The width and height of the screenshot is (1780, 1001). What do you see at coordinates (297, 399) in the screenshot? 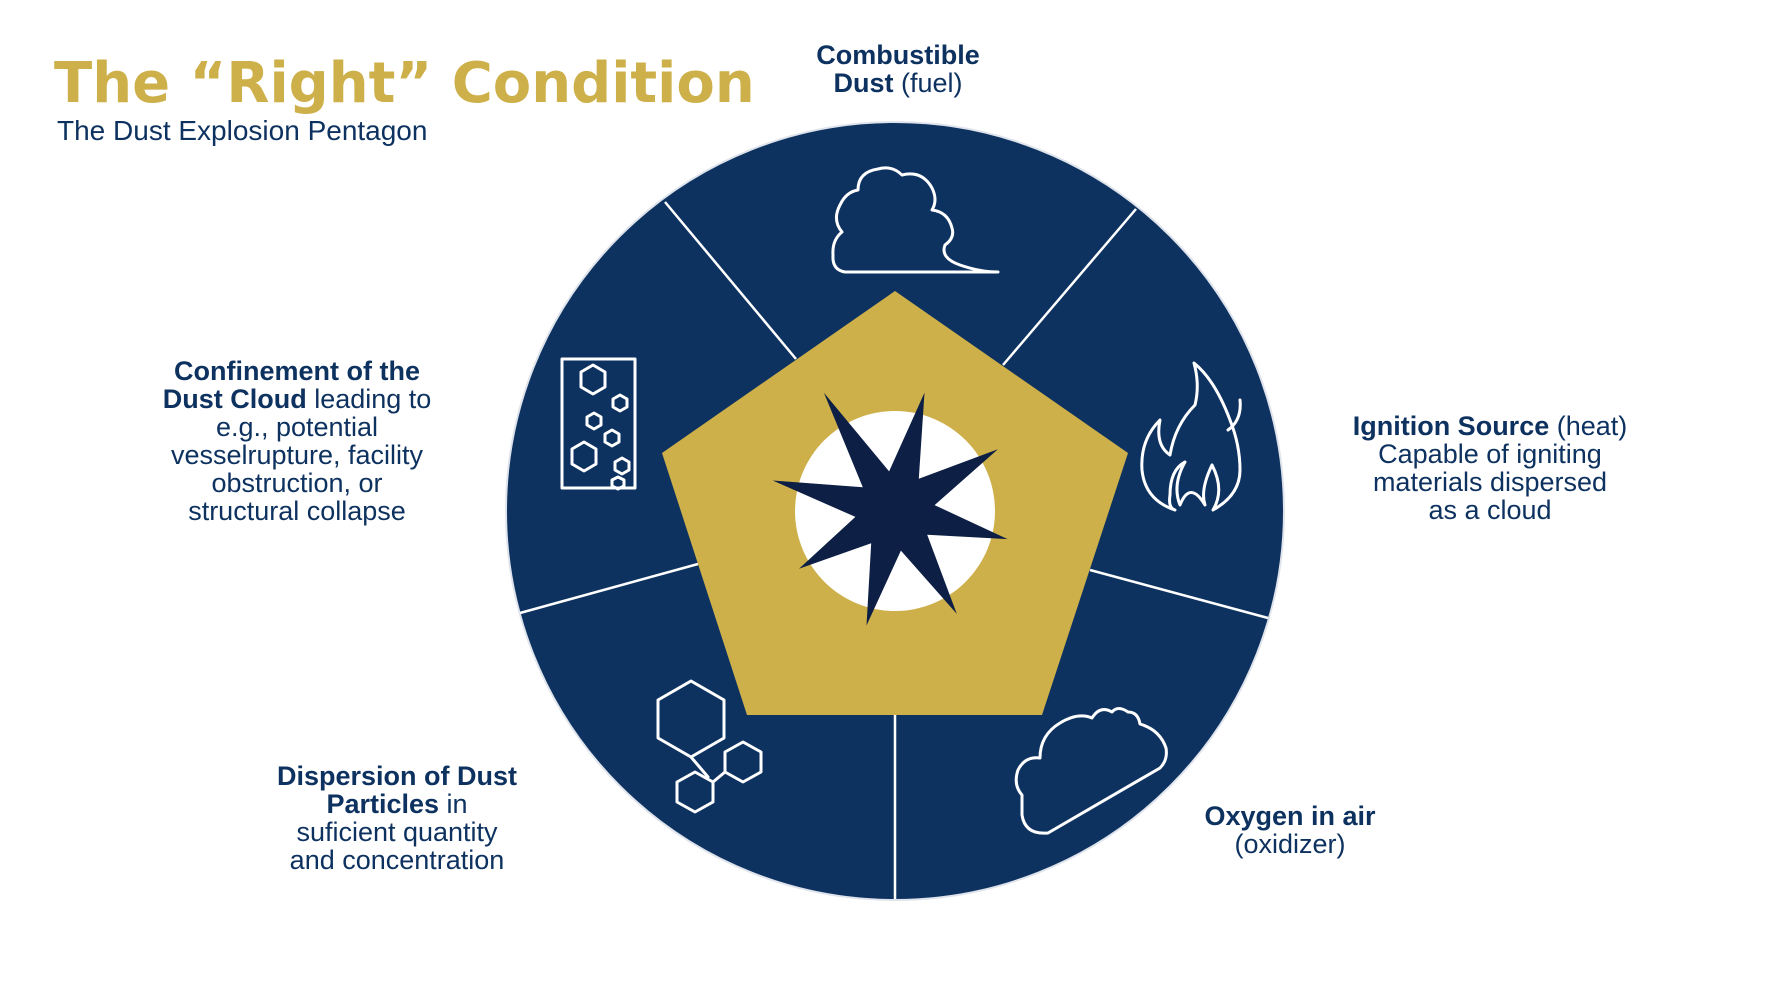
I see `svg-text: Dust Cloud leading to` at bounding box center [297, 399].